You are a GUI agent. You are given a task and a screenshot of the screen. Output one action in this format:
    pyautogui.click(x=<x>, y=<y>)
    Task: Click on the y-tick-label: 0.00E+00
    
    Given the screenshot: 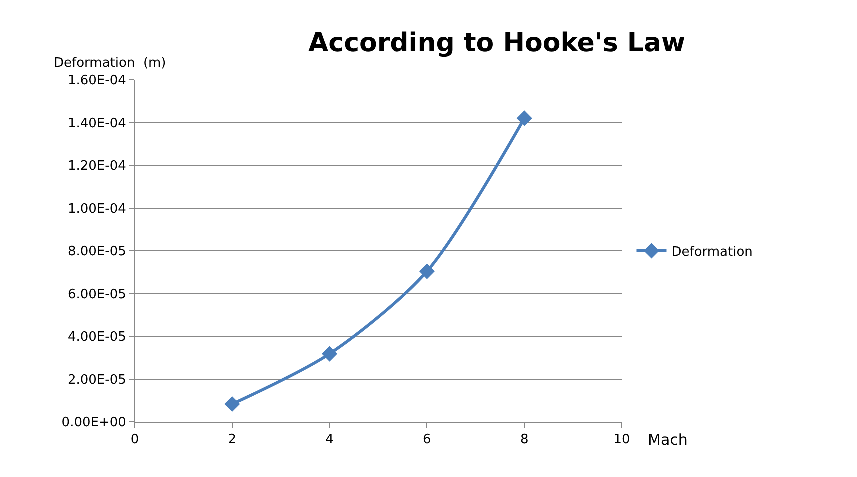 What is the action you would take?
    pyautogui.click(x=94, y=423)
    